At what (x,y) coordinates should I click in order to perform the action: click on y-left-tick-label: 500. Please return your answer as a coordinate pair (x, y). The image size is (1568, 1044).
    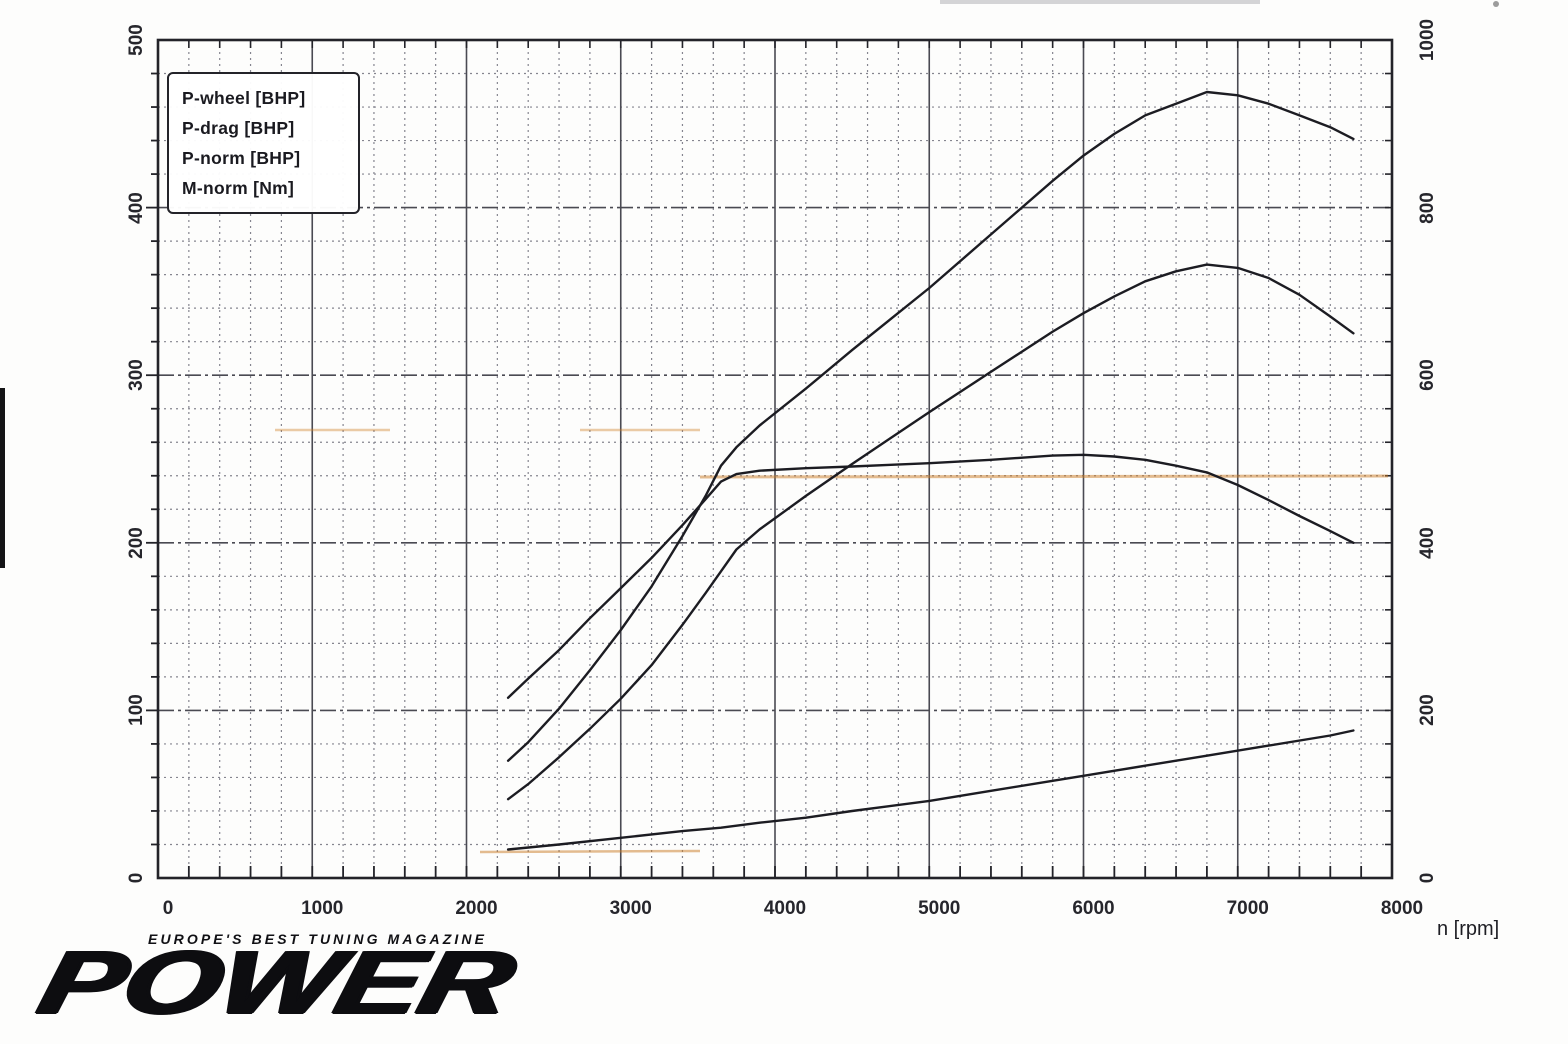
    Looking at the image, I should click on (136, 40).